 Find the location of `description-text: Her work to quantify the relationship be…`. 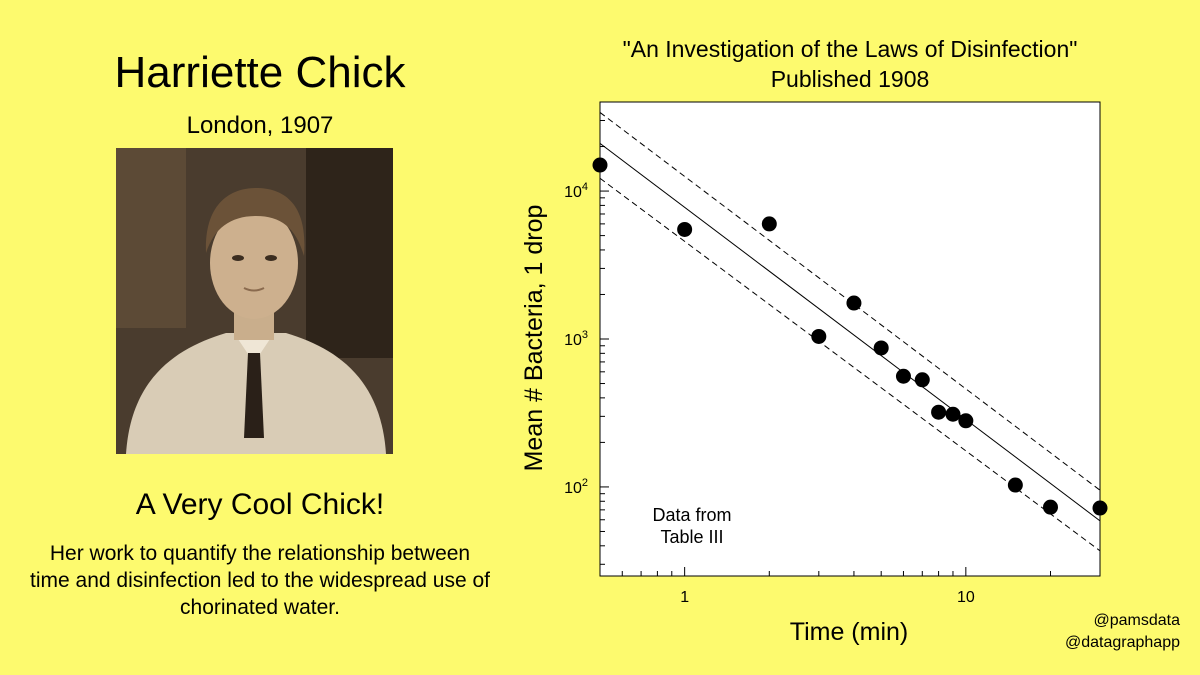

description-text: Her work to quantify the relationship be… is located at coordinates (260, 580).